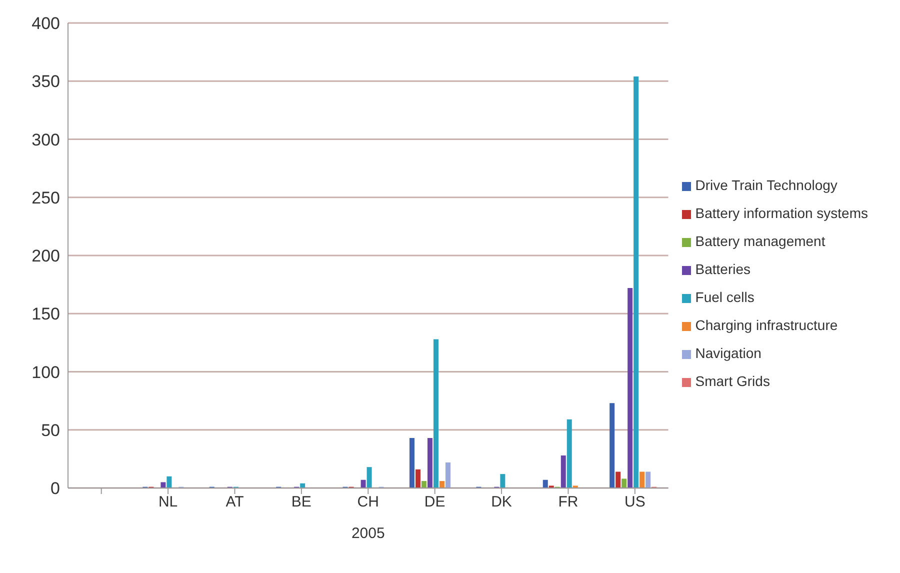 The image size is (900, 573). What do you see at coordinates (46, 24) in the screenshot?
I see `y-tick-label: 400` at bounding box center [46, 24].